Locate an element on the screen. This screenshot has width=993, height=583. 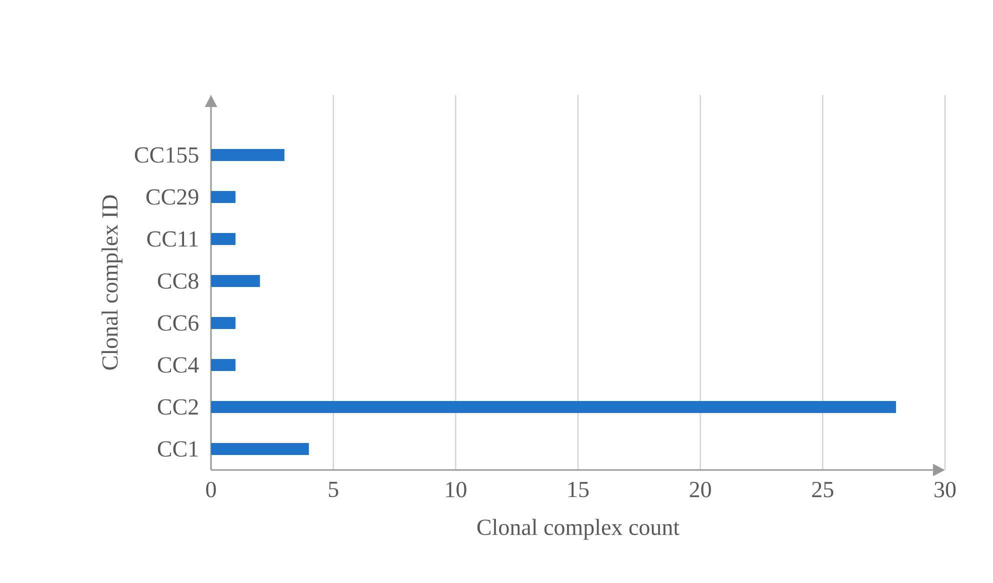
x-tick-label: 5 is located at coordinates (333, 490).